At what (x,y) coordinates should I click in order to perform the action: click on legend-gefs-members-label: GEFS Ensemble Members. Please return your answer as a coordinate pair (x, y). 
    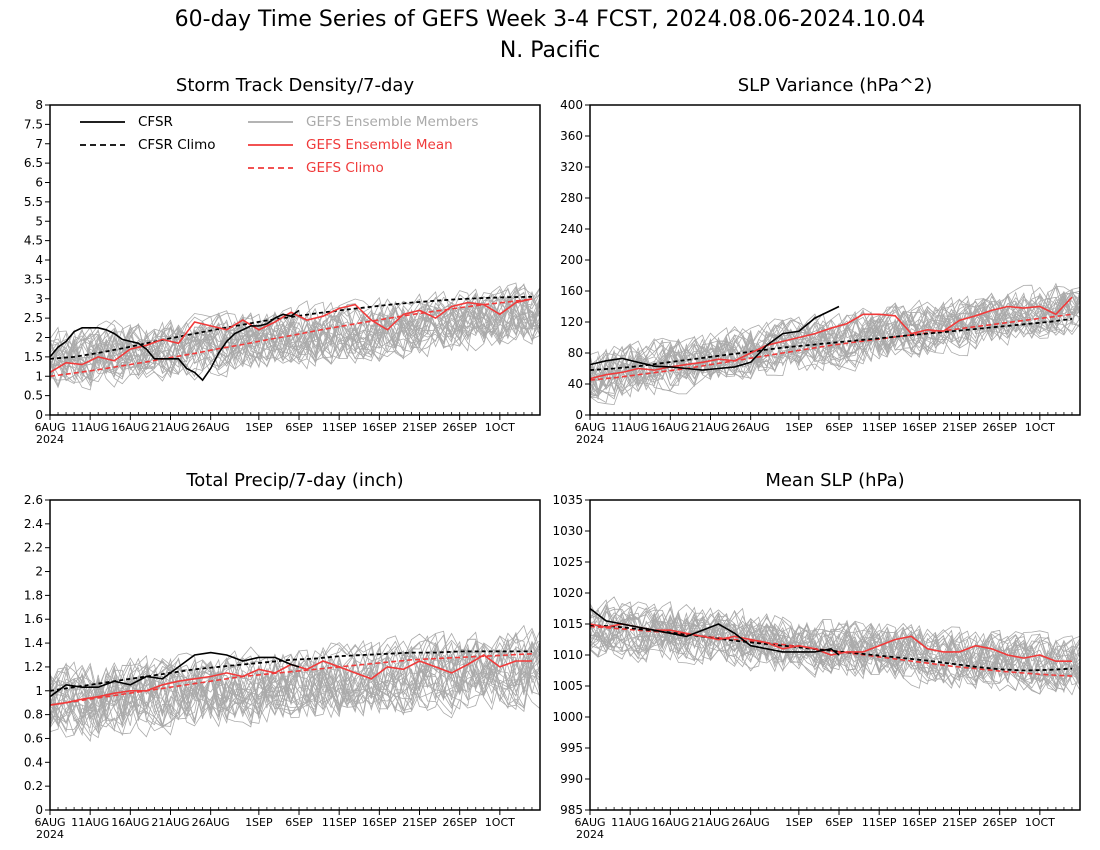
    Looking at the image, I should click on (392, 122).